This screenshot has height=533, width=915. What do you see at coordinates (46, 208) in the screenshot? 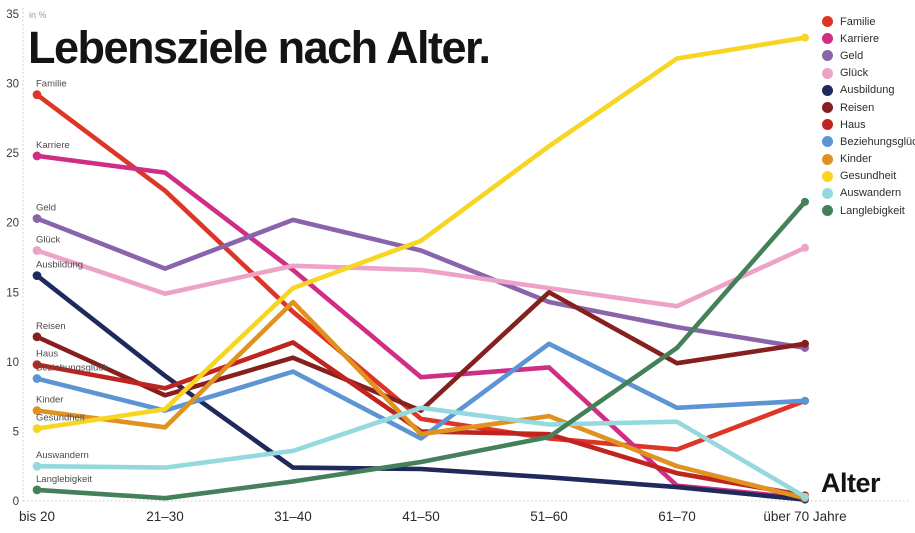
I see `series-label-geld: Geld` at bounding box center [46, 208].